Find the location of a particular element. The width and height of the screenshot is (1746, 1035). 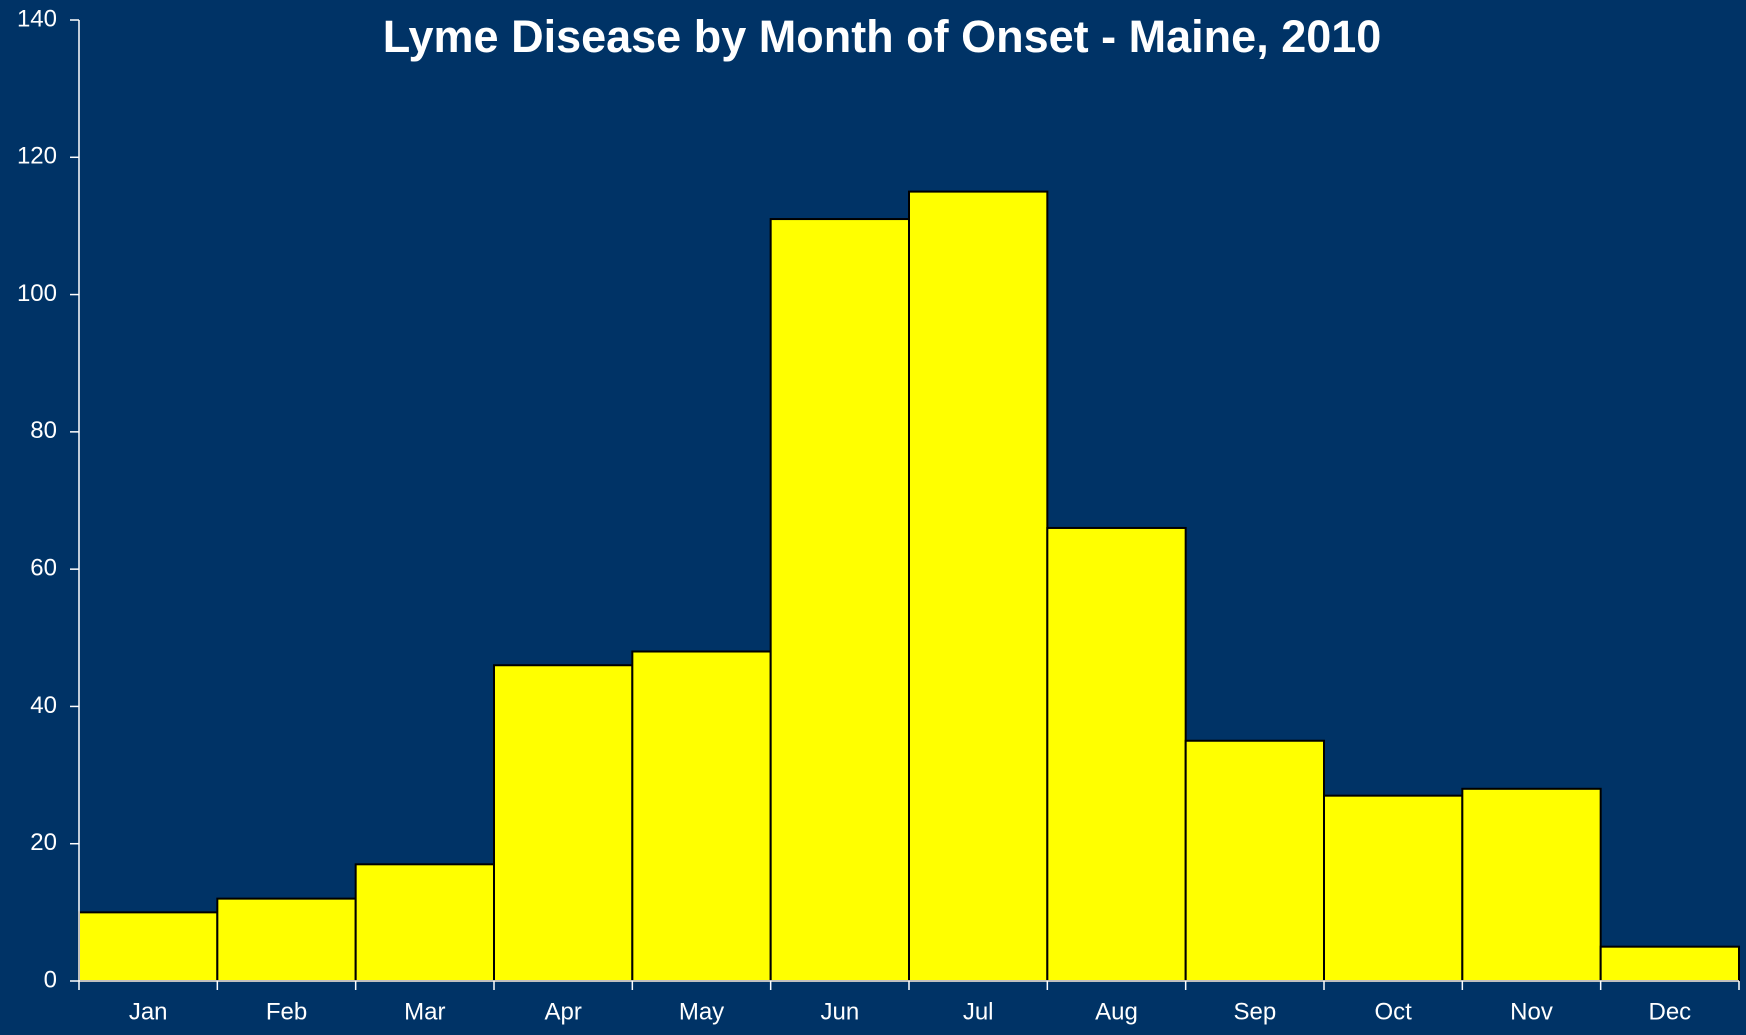

y-tick-label: 80 is located at coordinates (43, 430).